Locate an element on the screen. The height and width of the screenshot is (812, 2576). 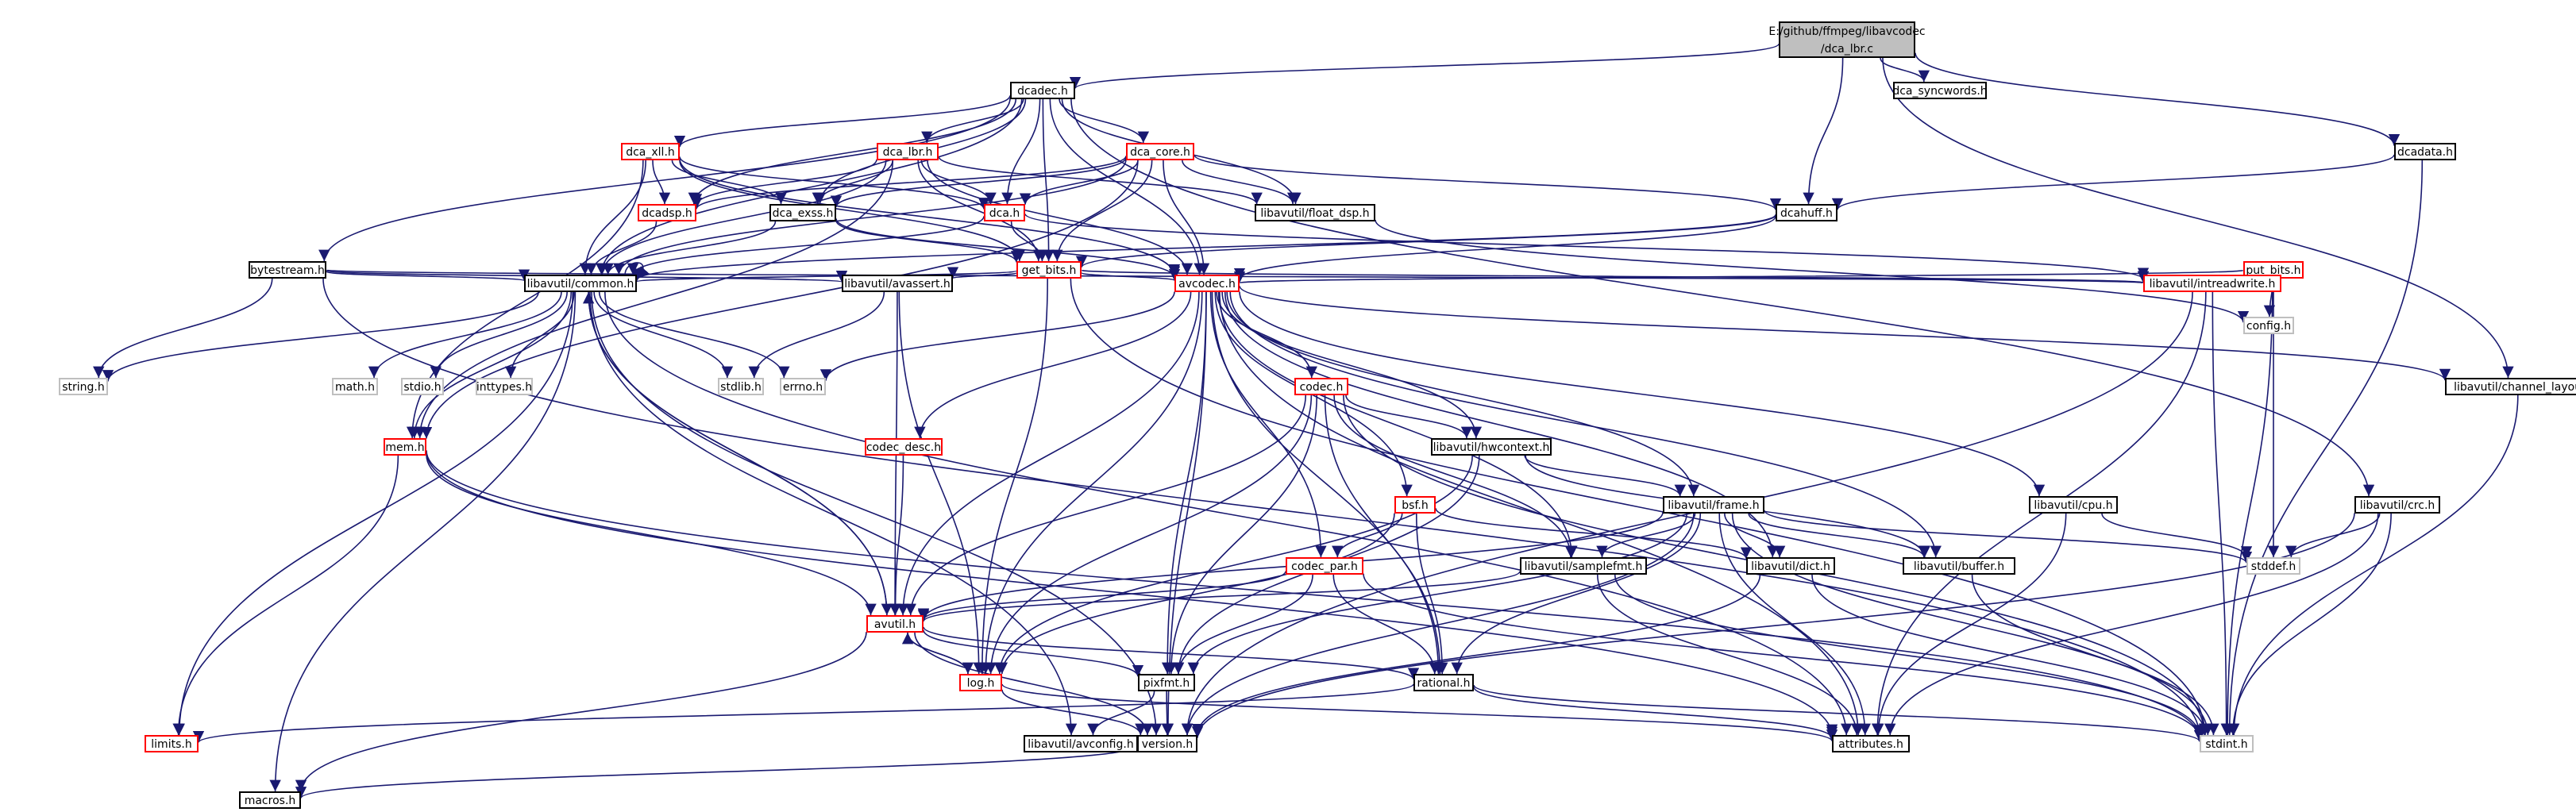
edge-dcadec_h-to-dcadsp_h is located at coordinates (852, 151).